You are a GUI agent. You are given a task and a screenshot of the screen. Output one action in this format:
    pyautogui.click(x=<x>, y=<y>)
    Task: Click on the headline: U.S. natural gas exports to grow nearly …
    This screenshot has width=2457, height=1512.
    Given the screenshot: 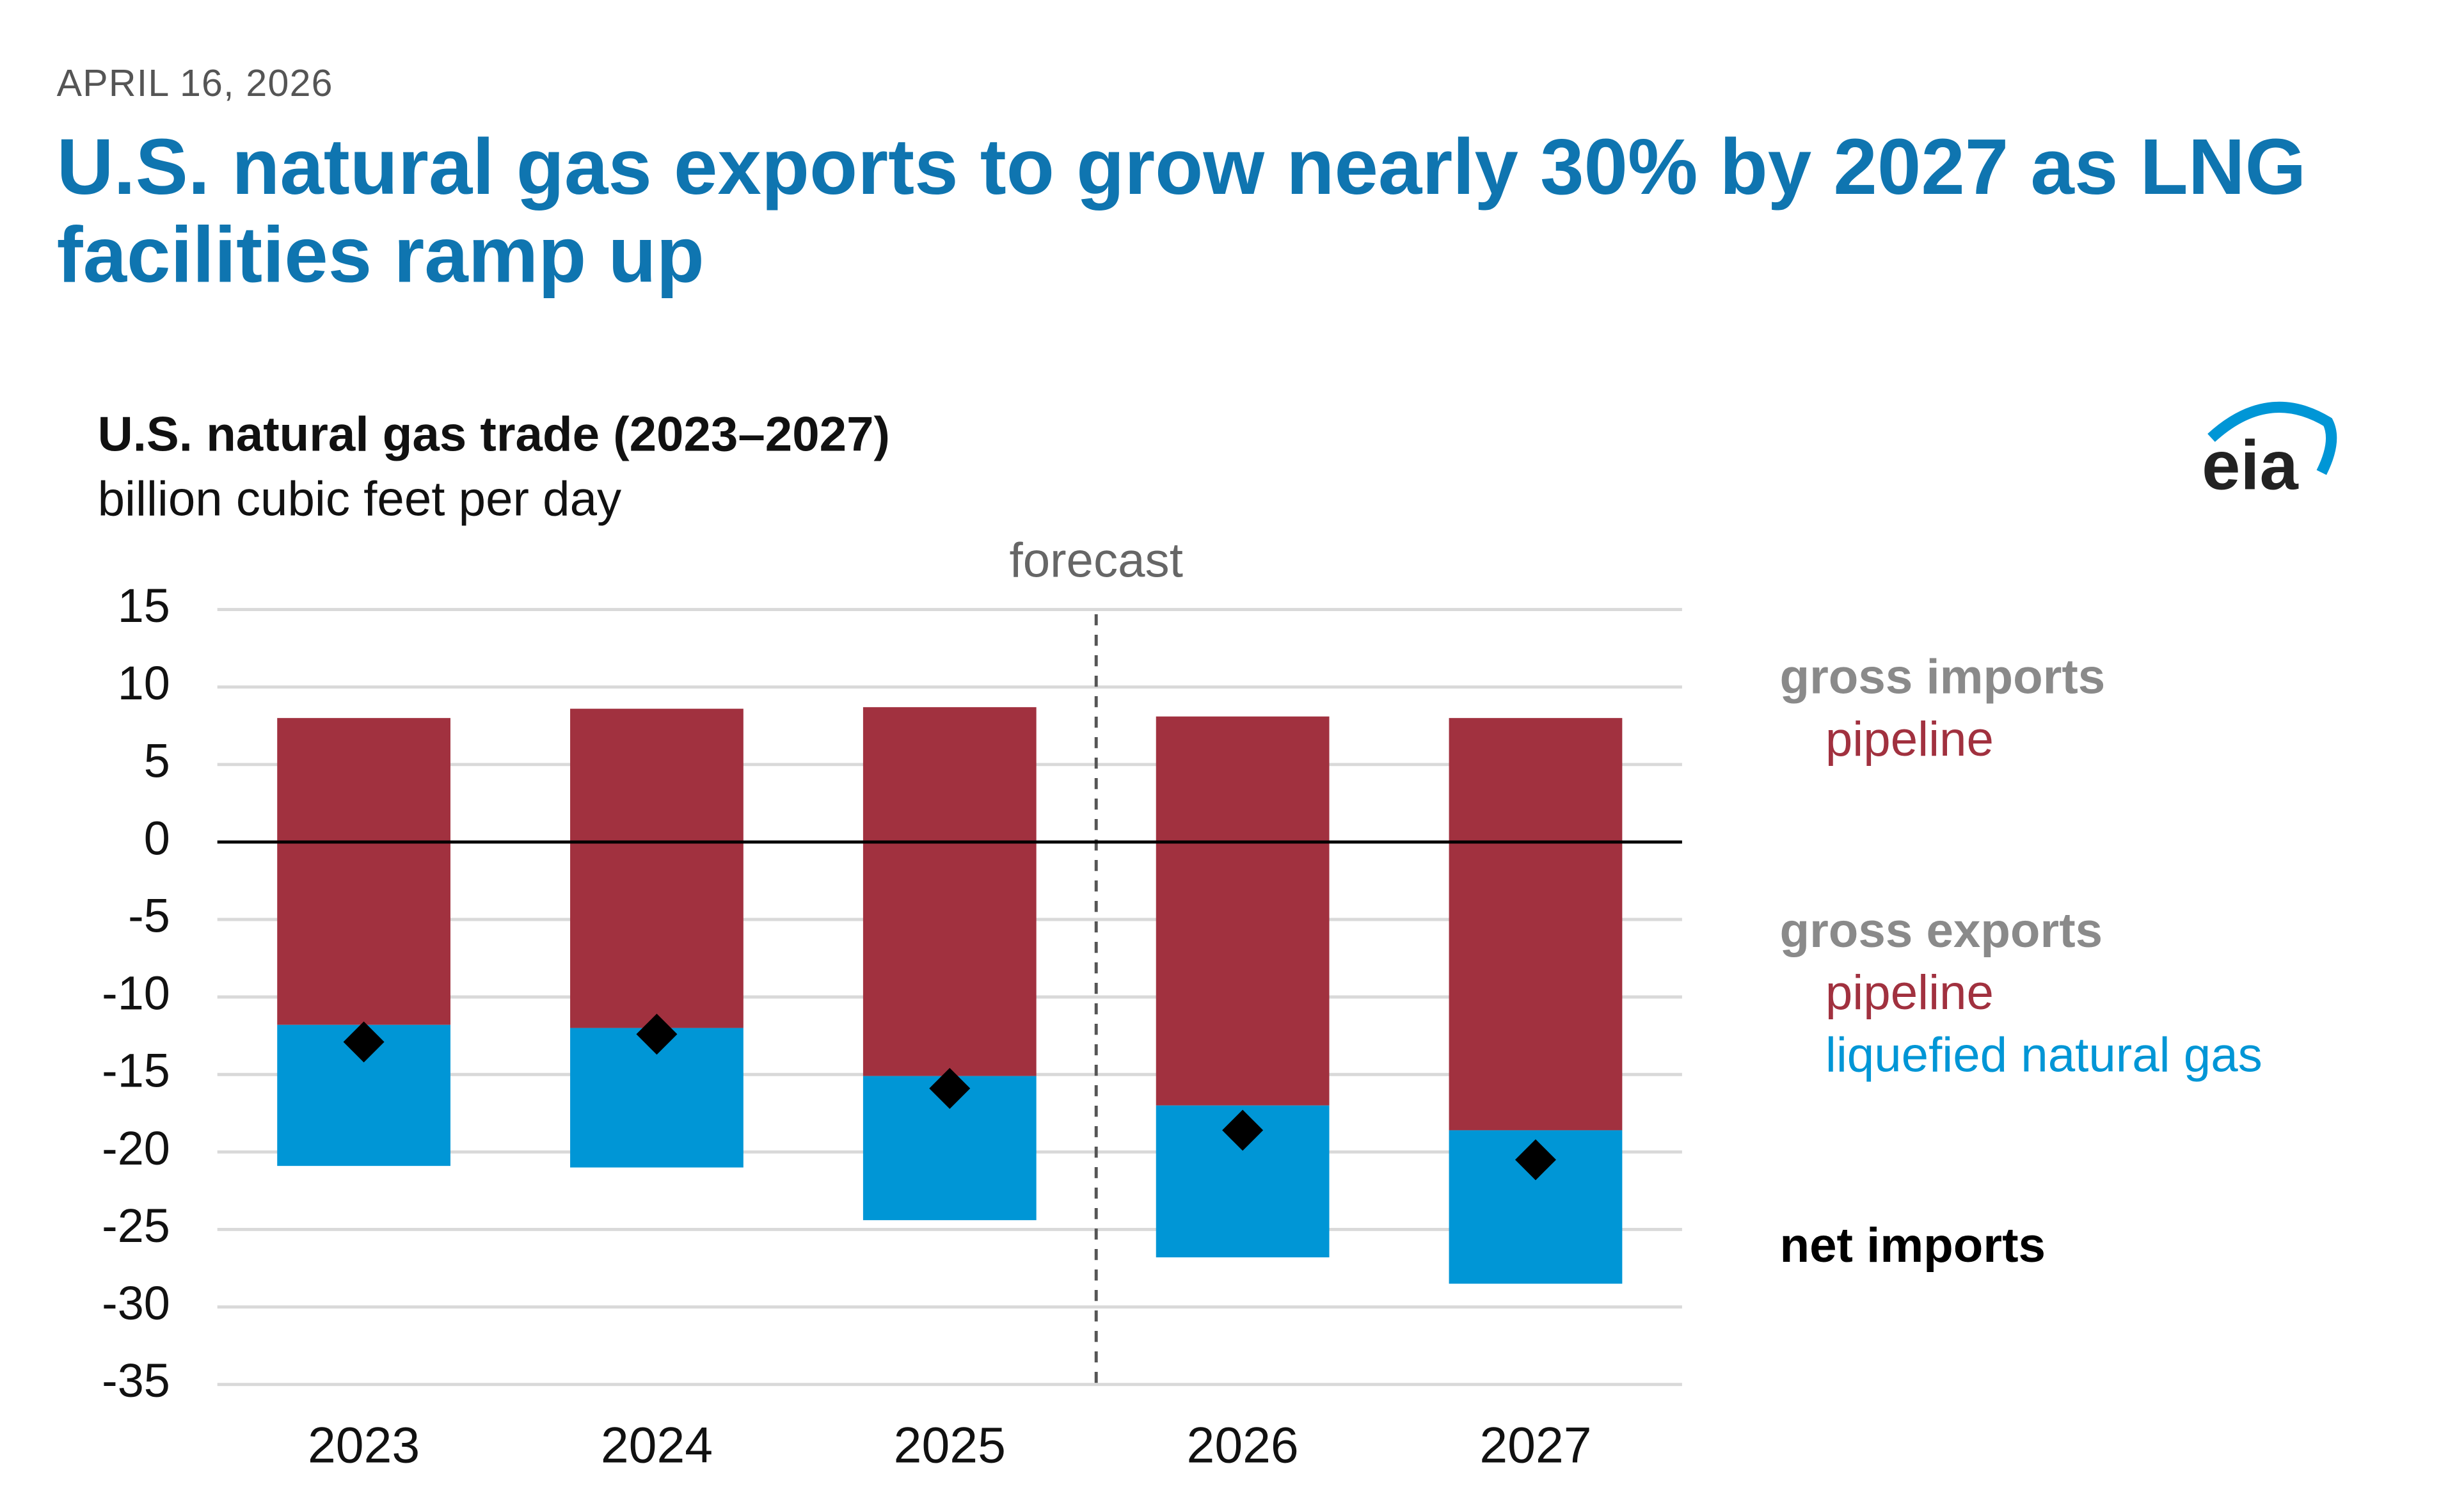 What is the action you would take?
    pyautogui.click(x=1181, y=210)
    